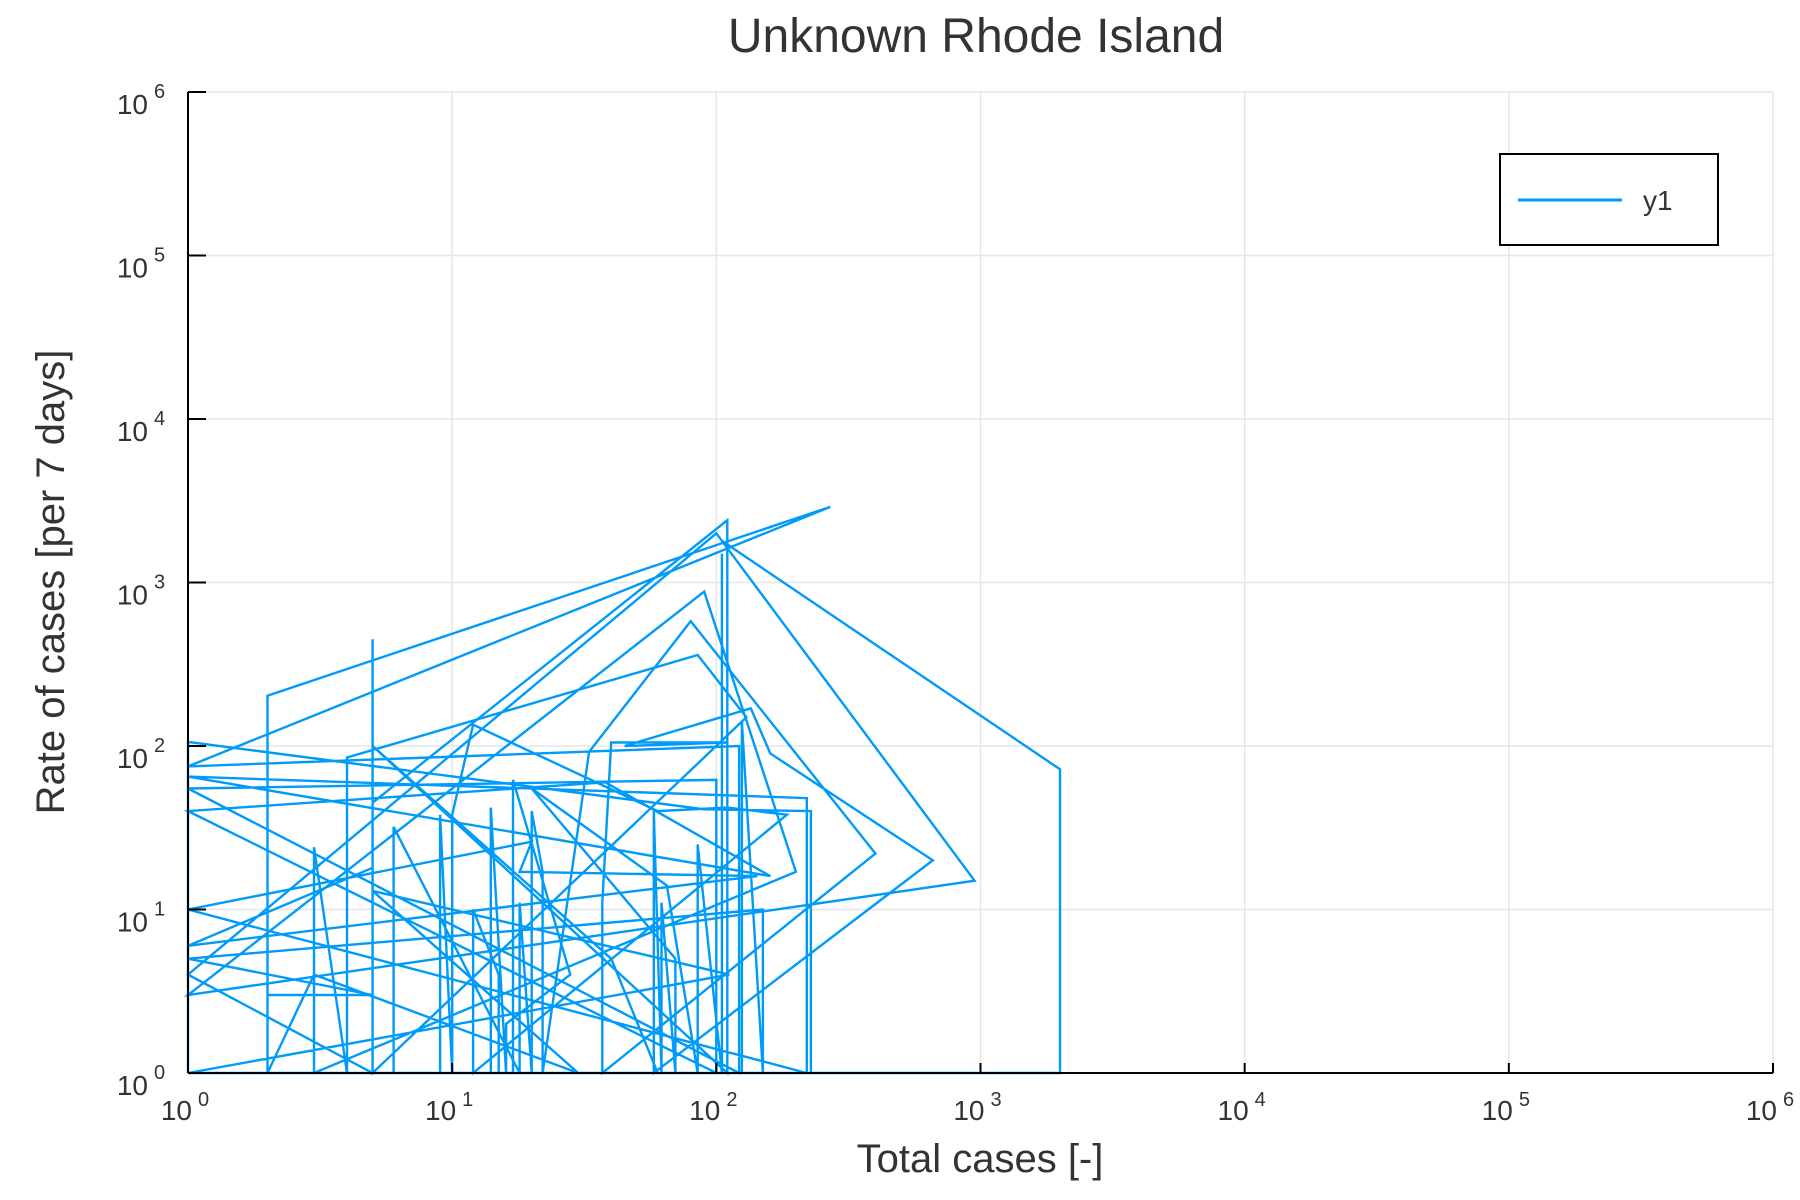 The image size is (1800, 1200). I want to click on x-tick-exponent: 6, so click(1788, 1100).